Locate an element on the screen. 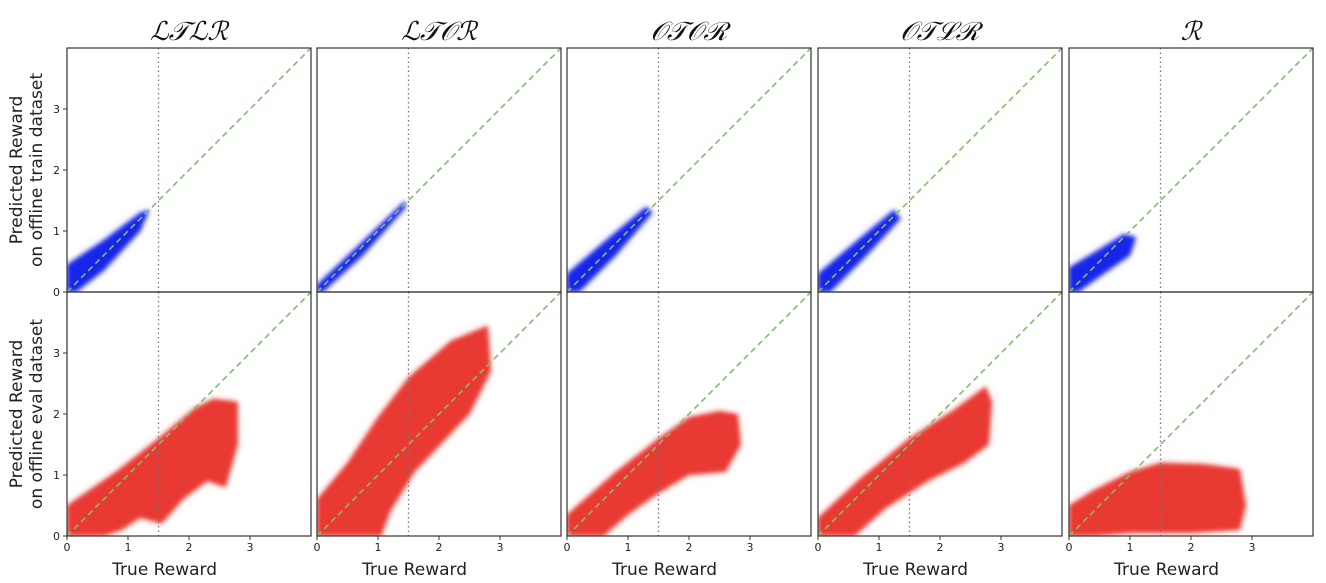 This screenshot has height=583, width=1326. panel-title: 𝒪𝒯𝒪ℛ is located at coordinates (691, 32).